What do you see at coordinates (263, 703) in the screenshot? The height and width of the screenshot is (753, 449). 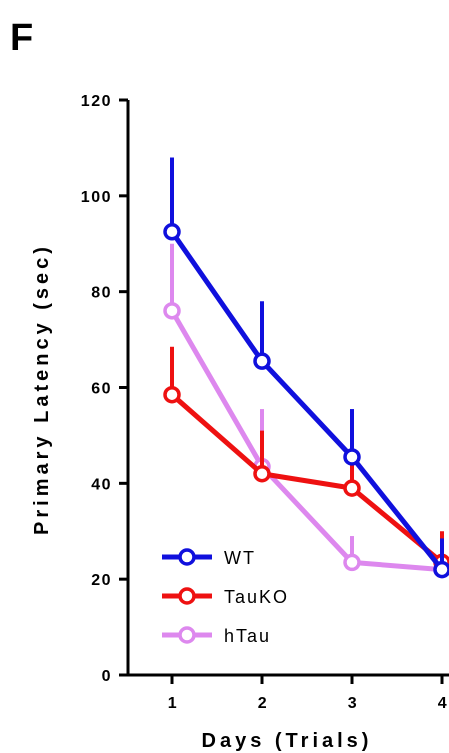 I see `x-tick-label: 2` at bounding box center [263, 703].